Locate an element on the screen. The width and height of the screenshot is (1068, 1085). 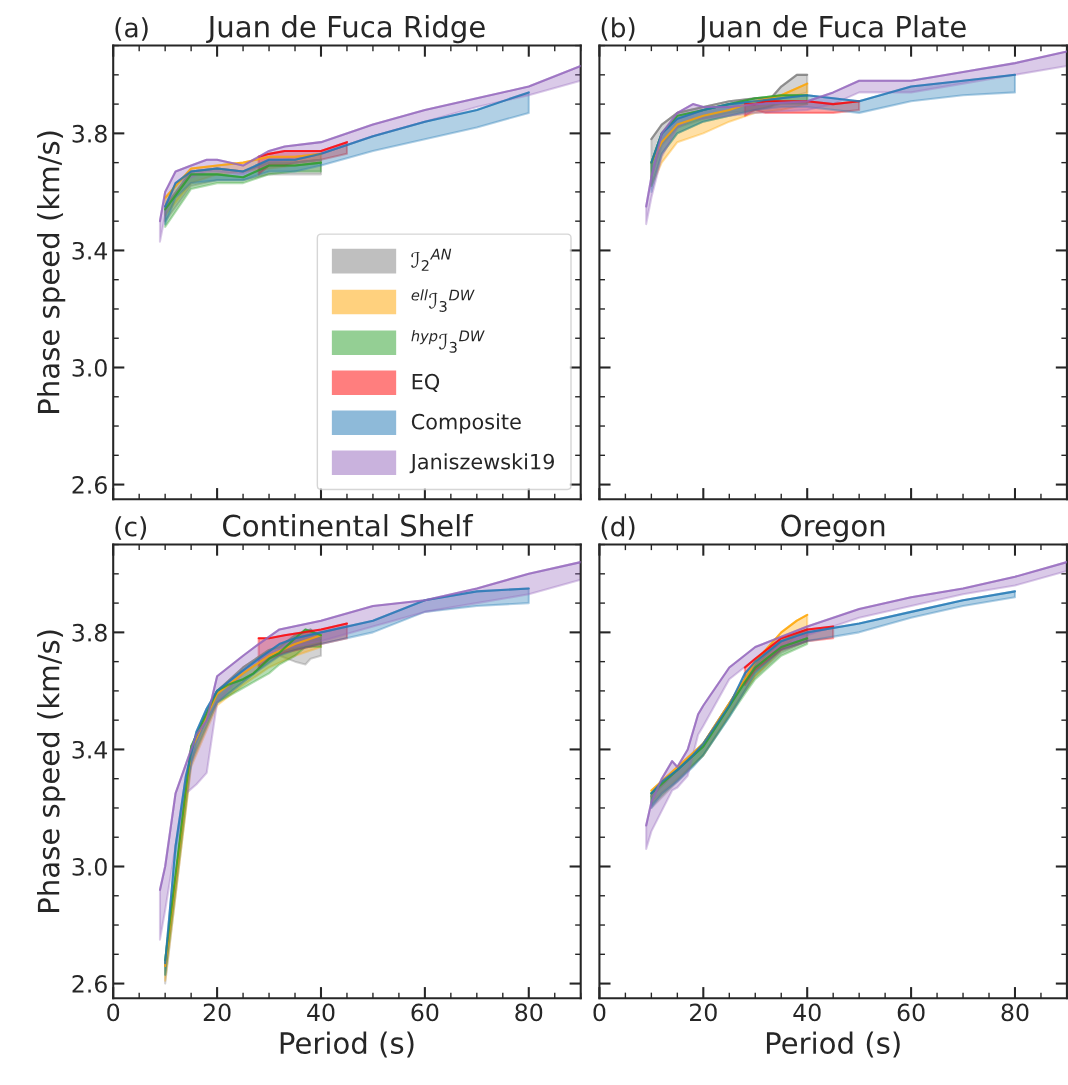
chart-title: Continental Shelf is located at coordinates (348, 525).